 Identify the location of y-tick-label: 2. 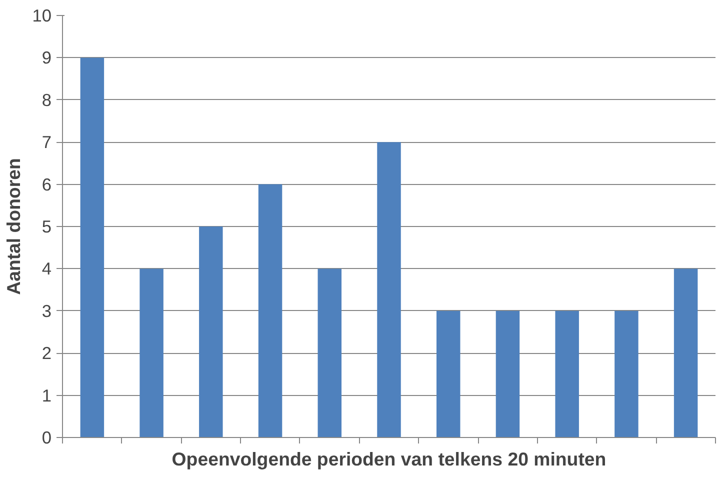
(47, 353).